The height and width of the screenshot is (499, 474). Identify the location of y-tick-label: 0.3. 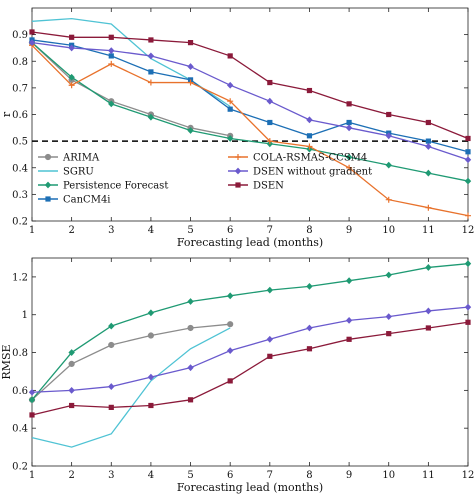
(20, 195).